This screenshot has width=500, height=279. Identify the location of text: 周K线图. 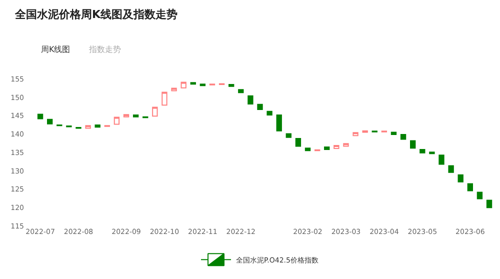
(55, 49).